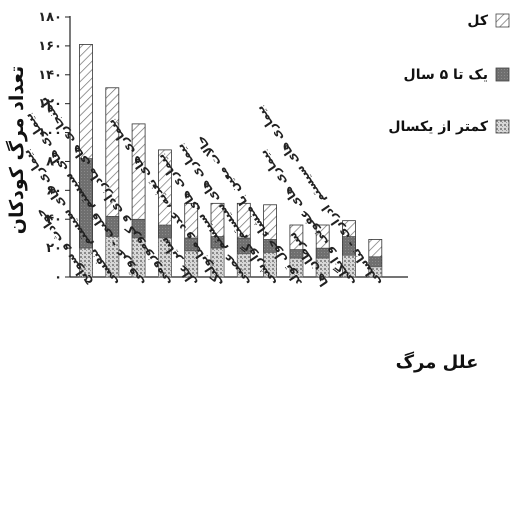  I want to click on y-tick-label: ۸۰, so click(54, 161).